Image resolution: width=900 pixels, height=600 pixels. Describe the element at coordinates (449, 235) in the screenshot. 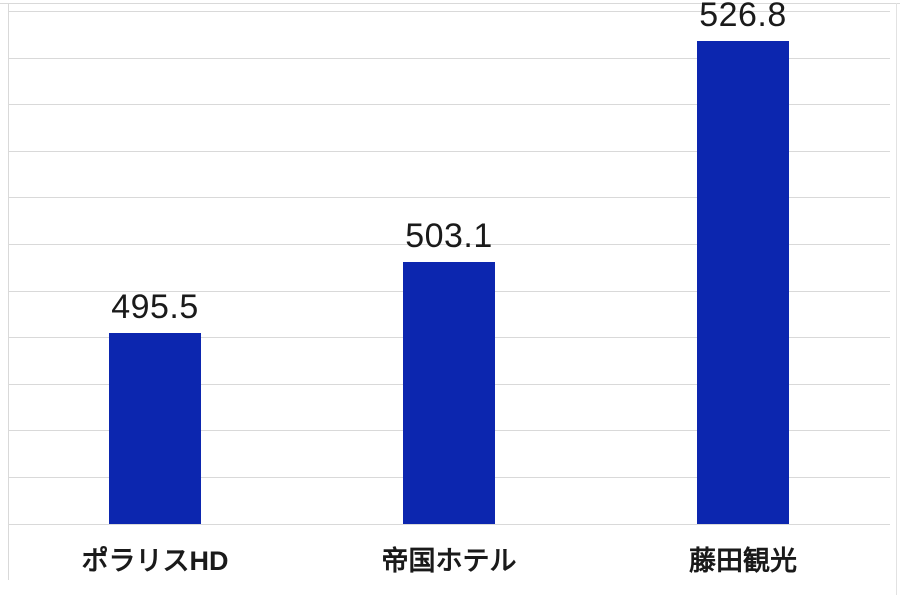

I see `value-label-2: 503.1` at that location.